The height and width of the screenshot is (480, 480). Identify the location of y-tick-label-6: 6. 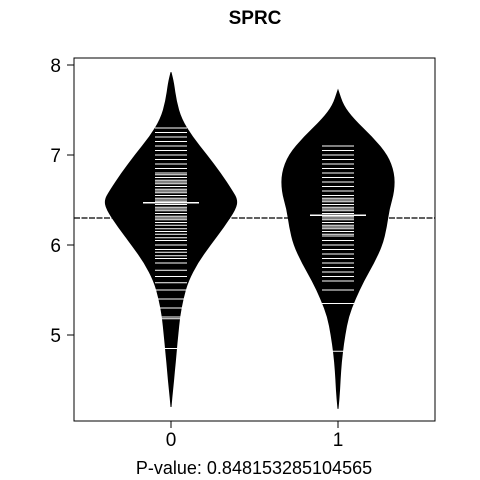
(55, 246).